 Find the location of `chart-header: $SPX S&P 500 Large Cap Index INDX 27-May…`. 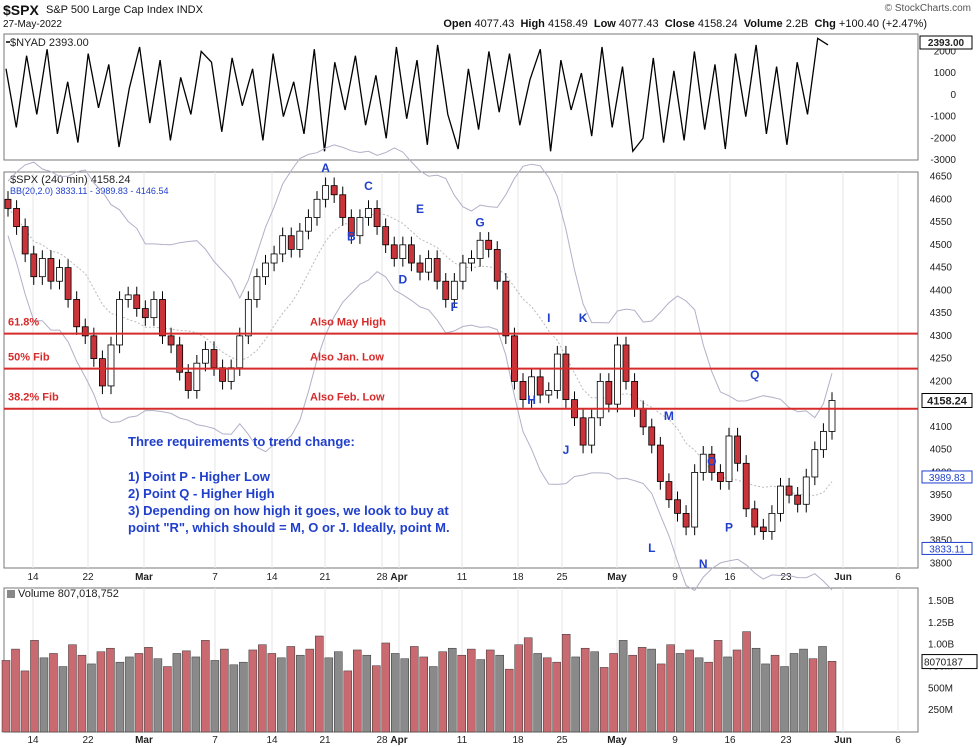

chart-header: $SPX S&P 500 Large Cap Index INDX 27-May… is located at coordinates (489, 16).